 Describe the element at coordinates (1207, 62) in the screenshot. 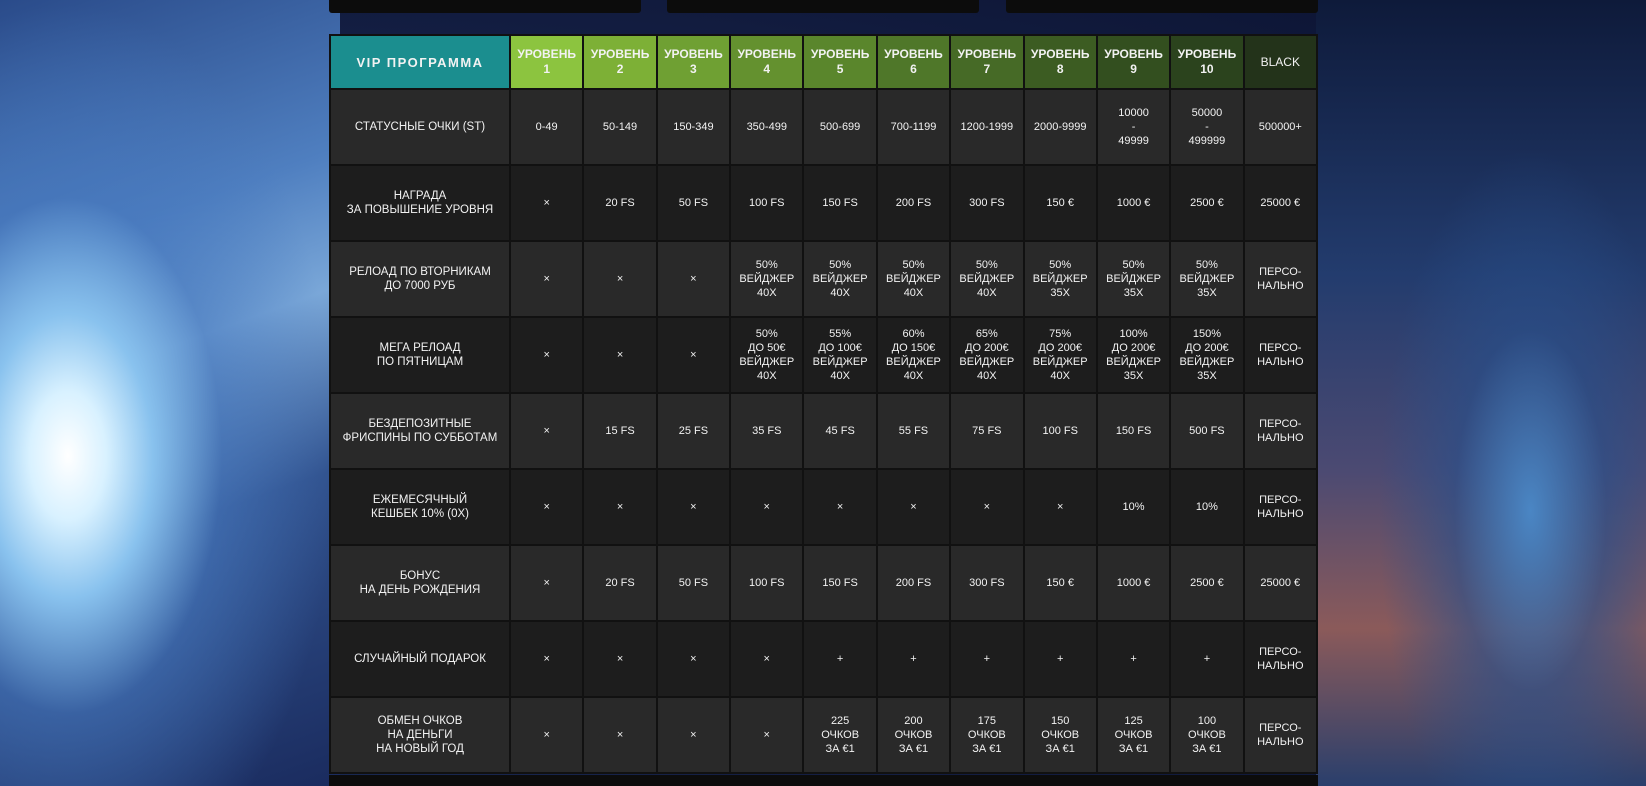

I see `level-header-10: УРОВЕНЬ 10` at that location.